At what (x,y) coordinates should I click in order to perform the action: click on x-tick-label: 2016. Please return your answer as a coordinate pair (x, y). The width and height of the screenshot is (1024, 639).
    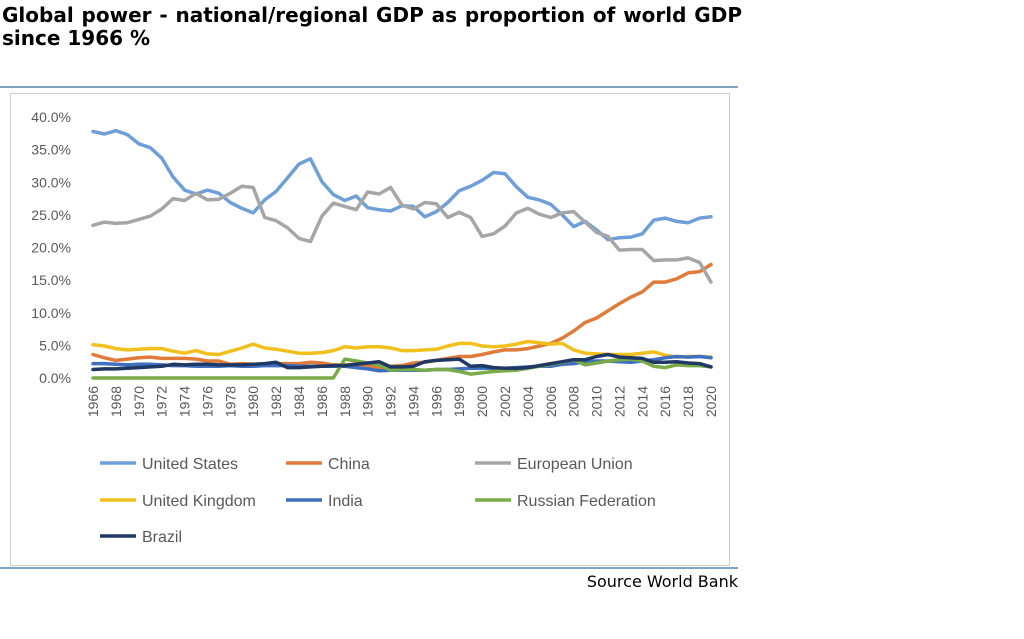
    Looking at the image, I should click on (665, 401).